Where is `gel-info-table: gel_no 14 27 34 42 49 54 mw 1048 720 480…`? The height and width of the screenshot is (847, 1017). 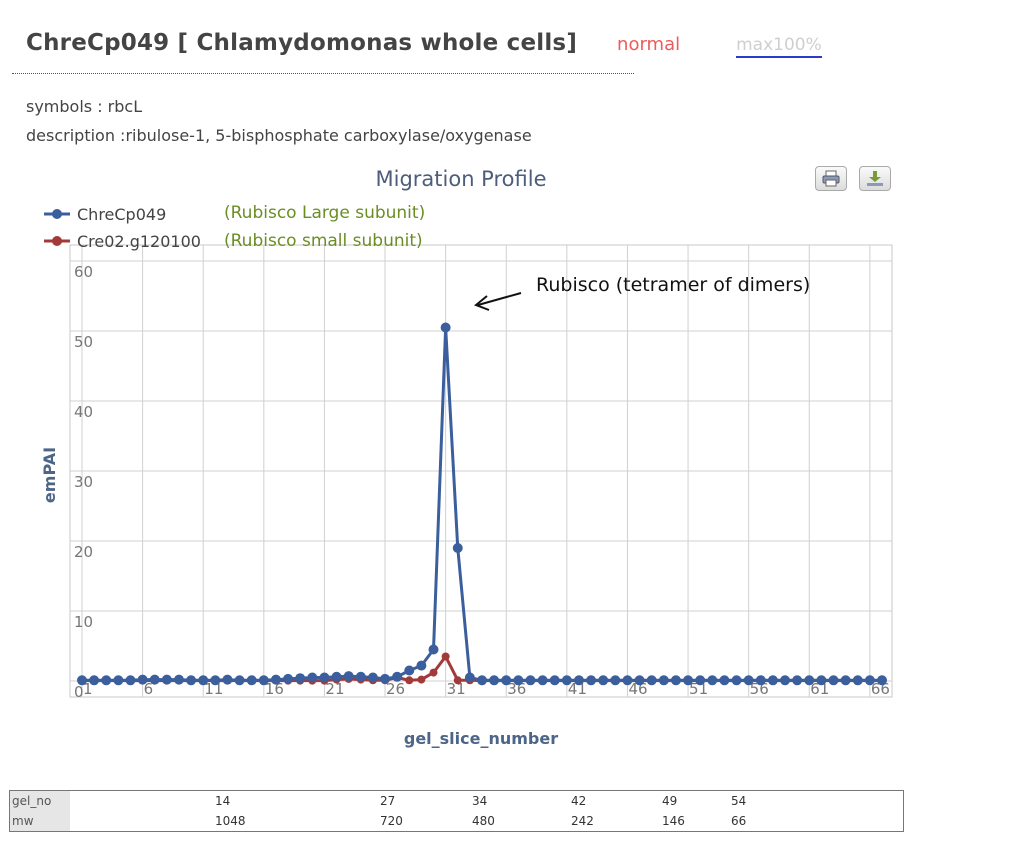
gel-info-table: gel_no 14 27 34 42 49 54 mw 1048 720 480… is located at coordinates (456, 811).